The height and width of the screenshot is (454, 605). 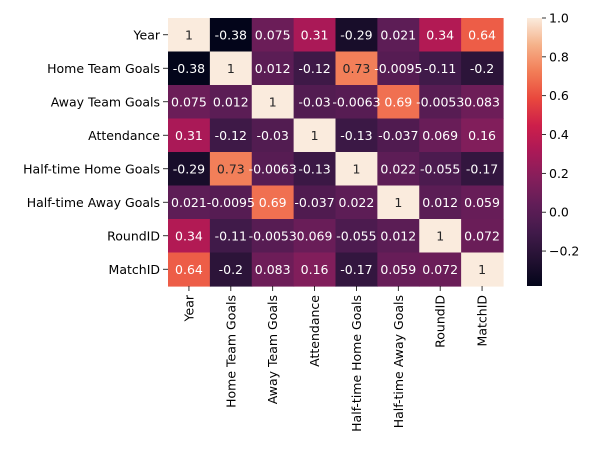 I want to click on y-tick-label: Half-time Home Goals, so click(x=91, y=168).